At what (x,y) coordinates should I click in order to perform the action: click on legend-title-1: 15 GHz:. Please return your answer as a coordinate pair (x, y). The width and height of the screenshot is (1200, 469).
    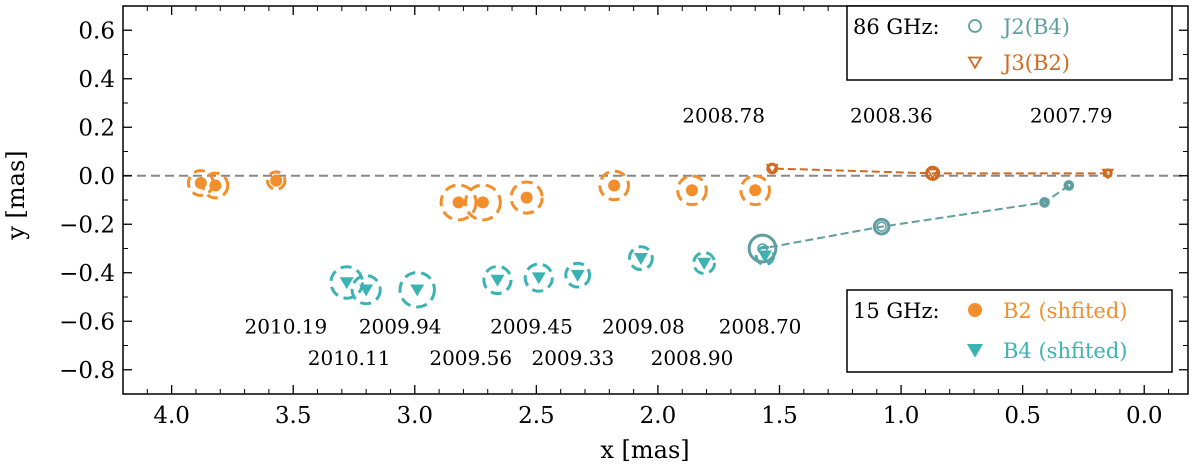
    Looking at the image, I should click on (896, 311).